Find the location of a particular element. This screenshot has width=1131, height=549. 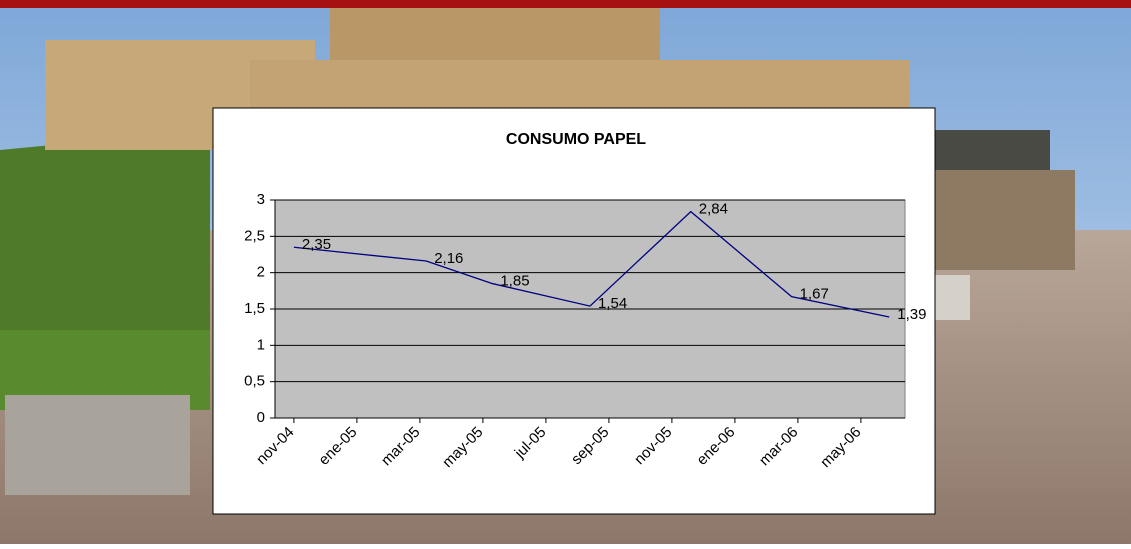

y-tick-label: 3 is located at coordinates (261, 199).